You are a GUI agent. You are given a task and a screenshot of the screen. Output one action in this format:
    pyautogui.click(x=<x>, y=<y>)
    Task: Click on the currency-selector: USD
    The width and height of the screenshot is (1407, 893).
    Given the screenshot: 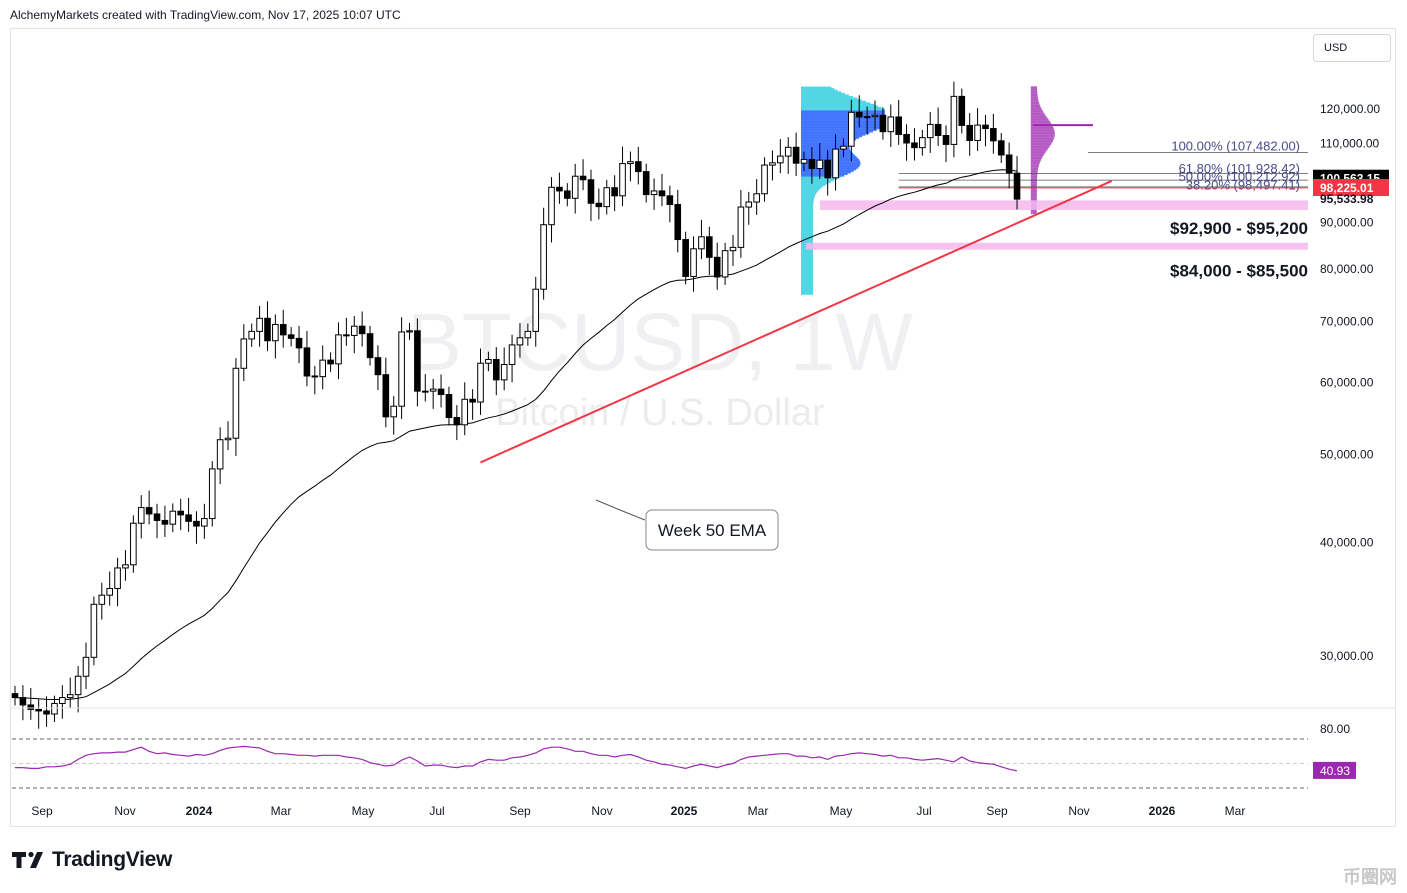 What is the action you would take?
    pyautogui.click(x=1352, y=48)
    